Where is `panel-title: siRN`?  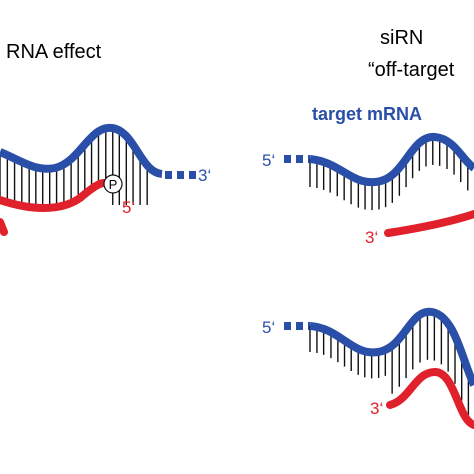 panel-title: siRN is located at coordinates (401, 38).